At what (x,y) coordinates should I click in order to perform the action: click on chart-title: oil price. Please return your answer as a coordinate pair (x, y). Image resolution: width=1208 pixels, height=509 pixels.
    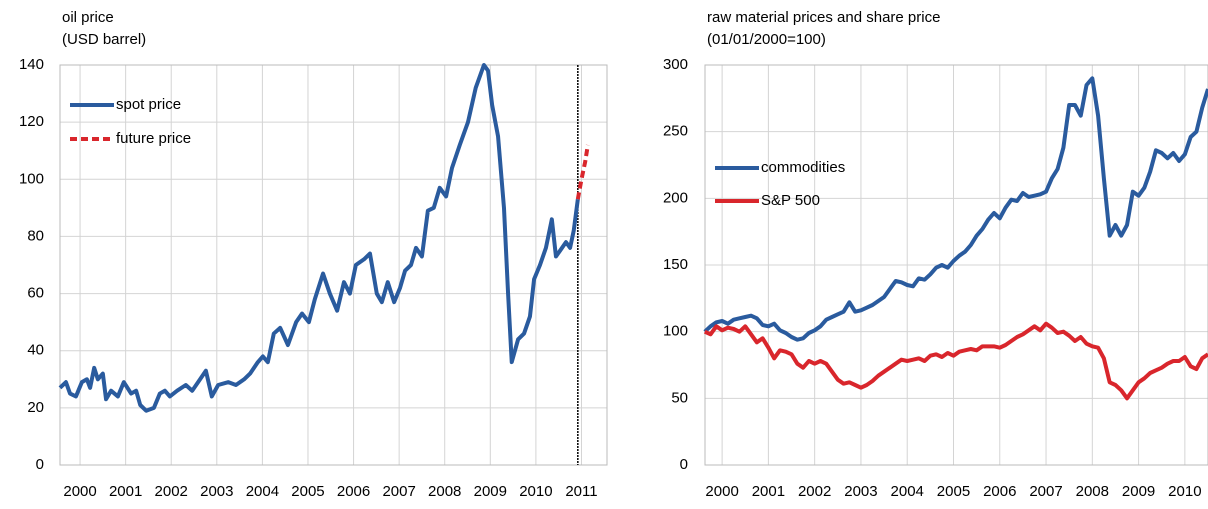
    Looking at the image, I should click on (88, 17).